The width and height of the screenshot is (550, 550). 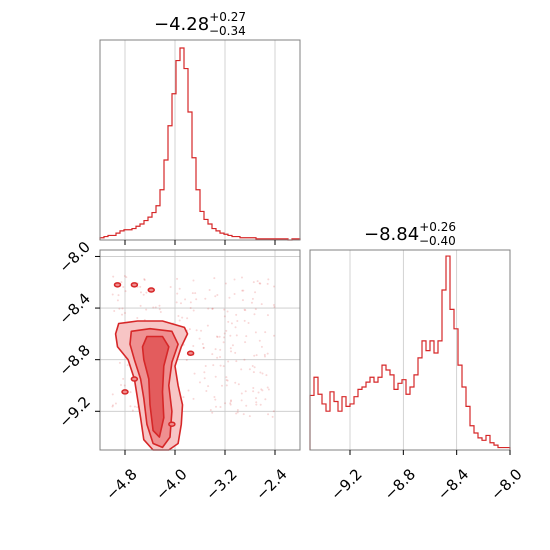 What do you see at coordinates (506, 484) in the screenshot?
I see `x-tick-label: −8.0` at bounding box center [506, 484].